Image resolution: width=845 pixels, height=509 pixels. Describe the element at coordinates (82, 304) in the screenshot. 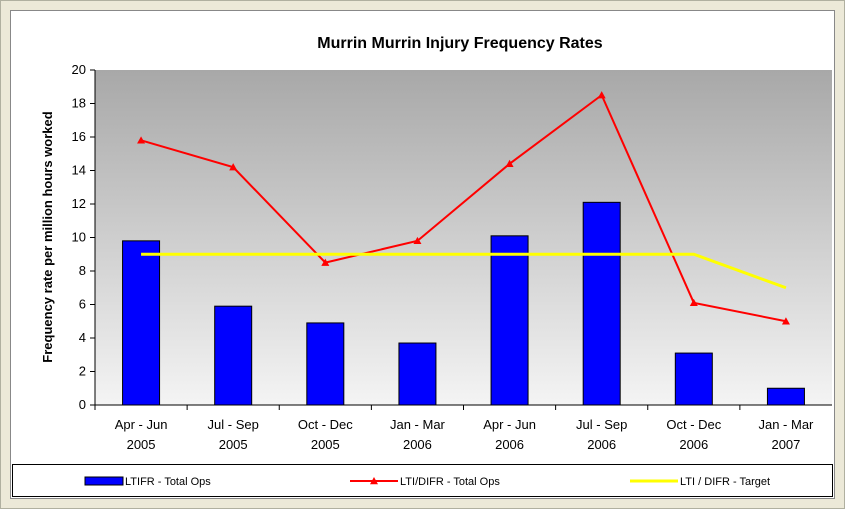

I see `y-tick-label: 6` at that location.